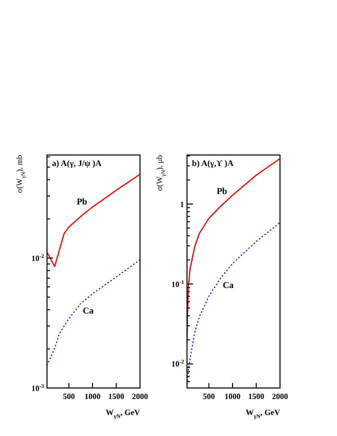  Describe the element at coordinates (213, 163) in the screenshot. I see `chart-title: b) A(γ,ϒ )A` at that location.